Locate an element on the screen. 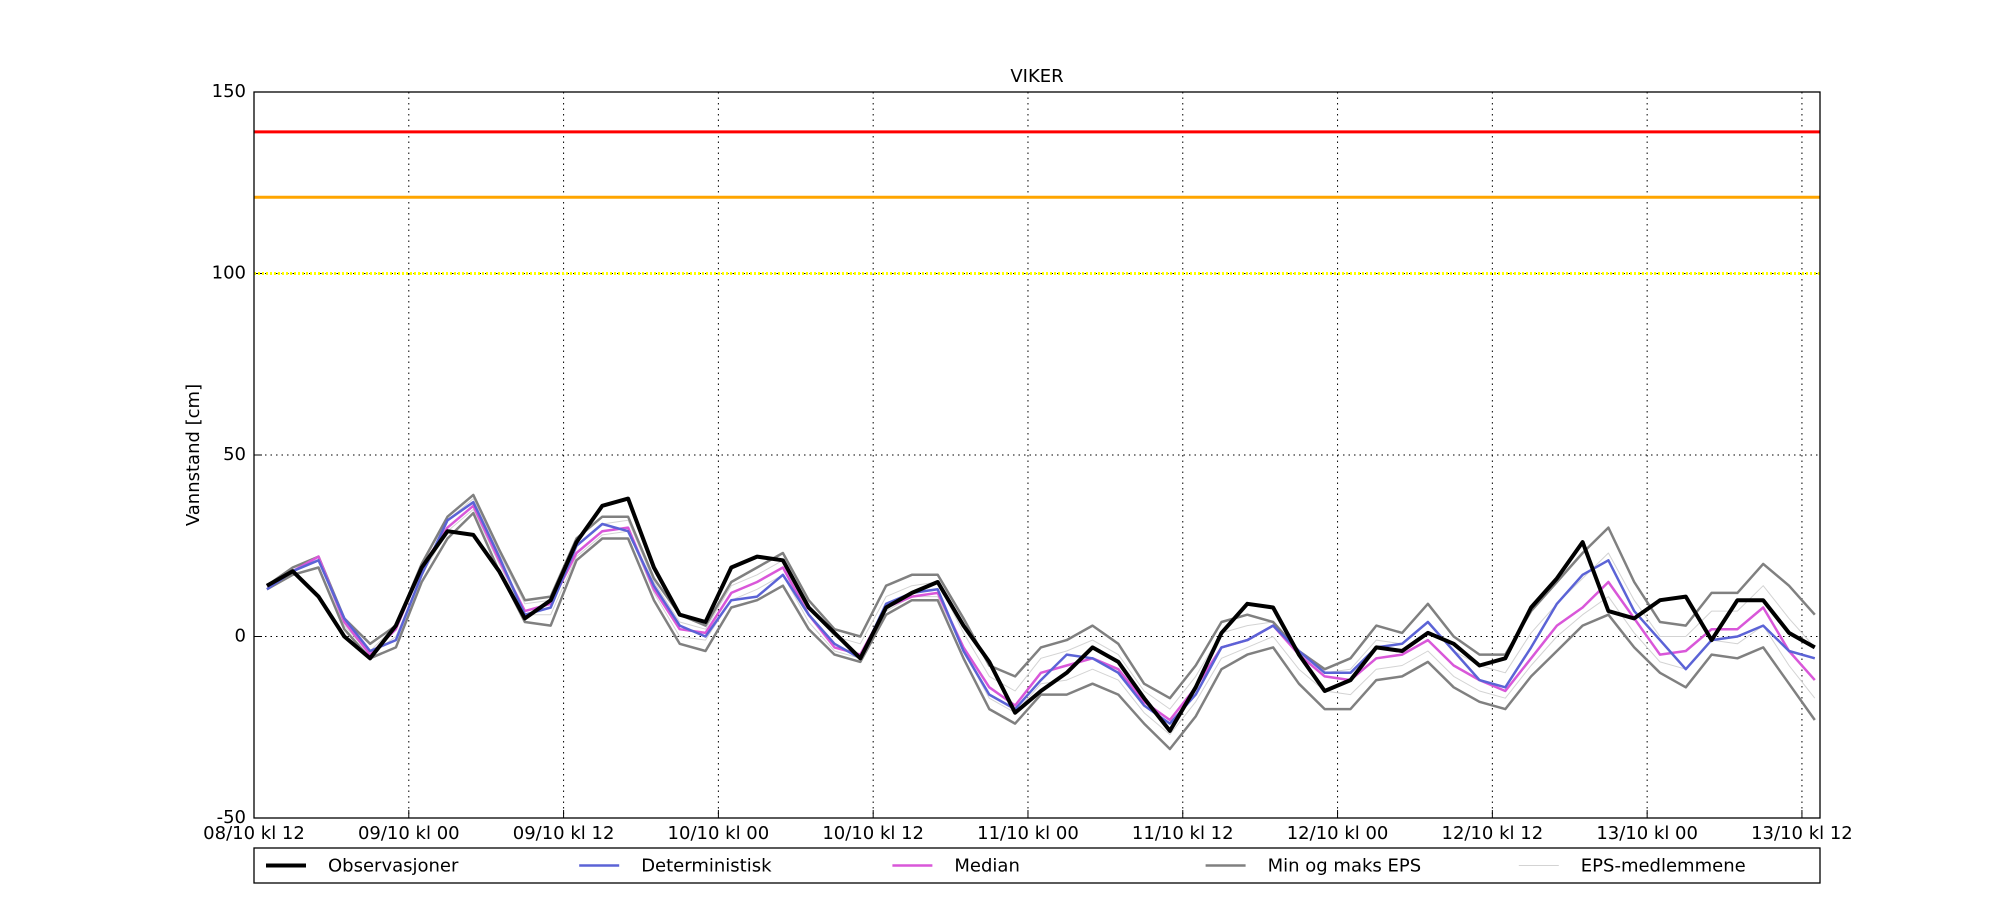  legend-label: Observasjoner is located at coordinates (393, 866).